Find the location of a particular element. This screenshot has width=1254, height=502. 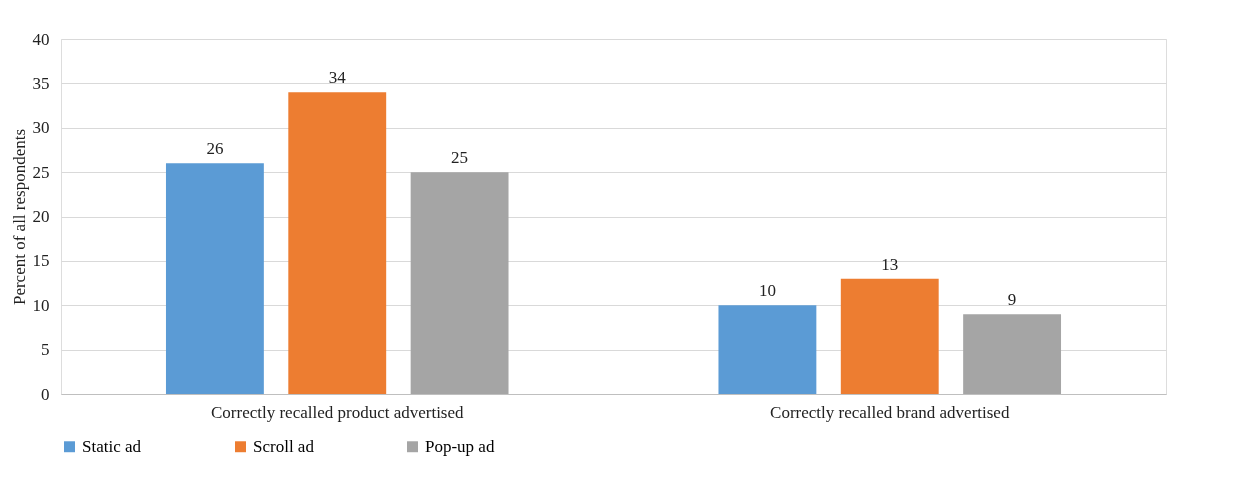

legend-label: Scroll ad is located at coordinates (284, 446).